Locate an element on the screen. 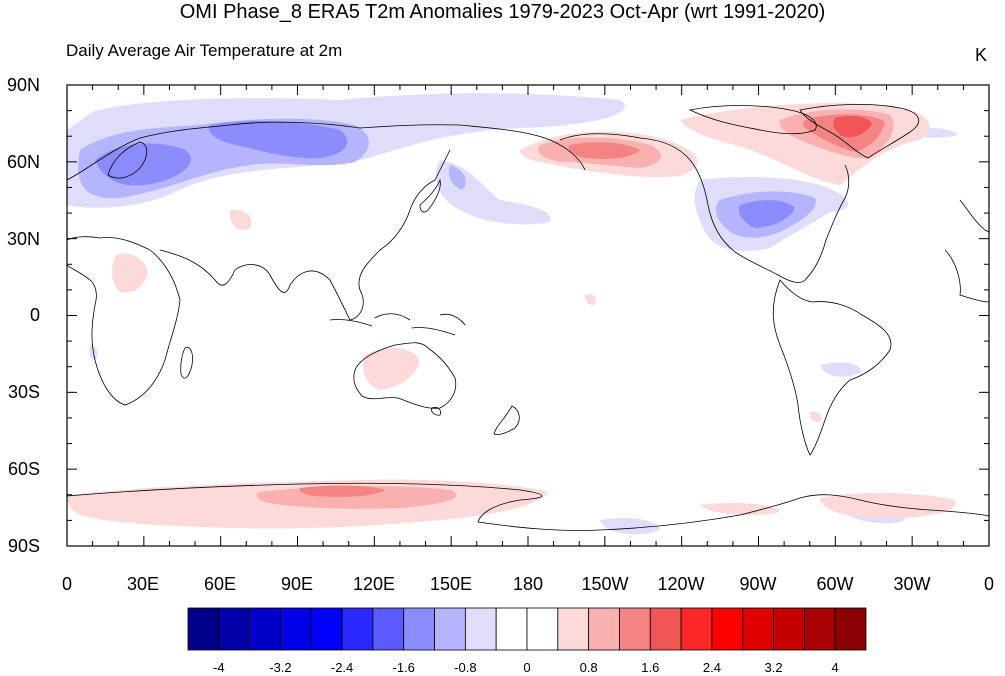 The image size is (1005, 676). colorbar-tick-label: -4 is located at coordinates (219, 667).